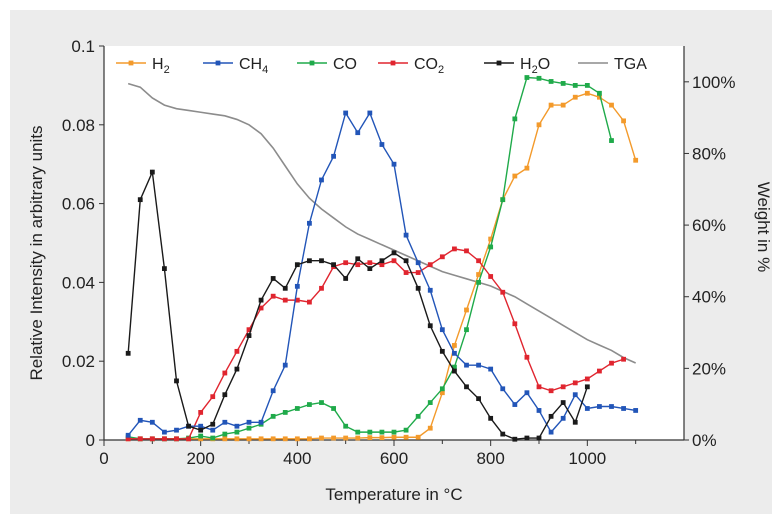  What do you see at coordinates (36, 252) in the screenshot?
I see `y-axis-label: Relative Intensity in arbitrary units` at bounding box center [36, 252].